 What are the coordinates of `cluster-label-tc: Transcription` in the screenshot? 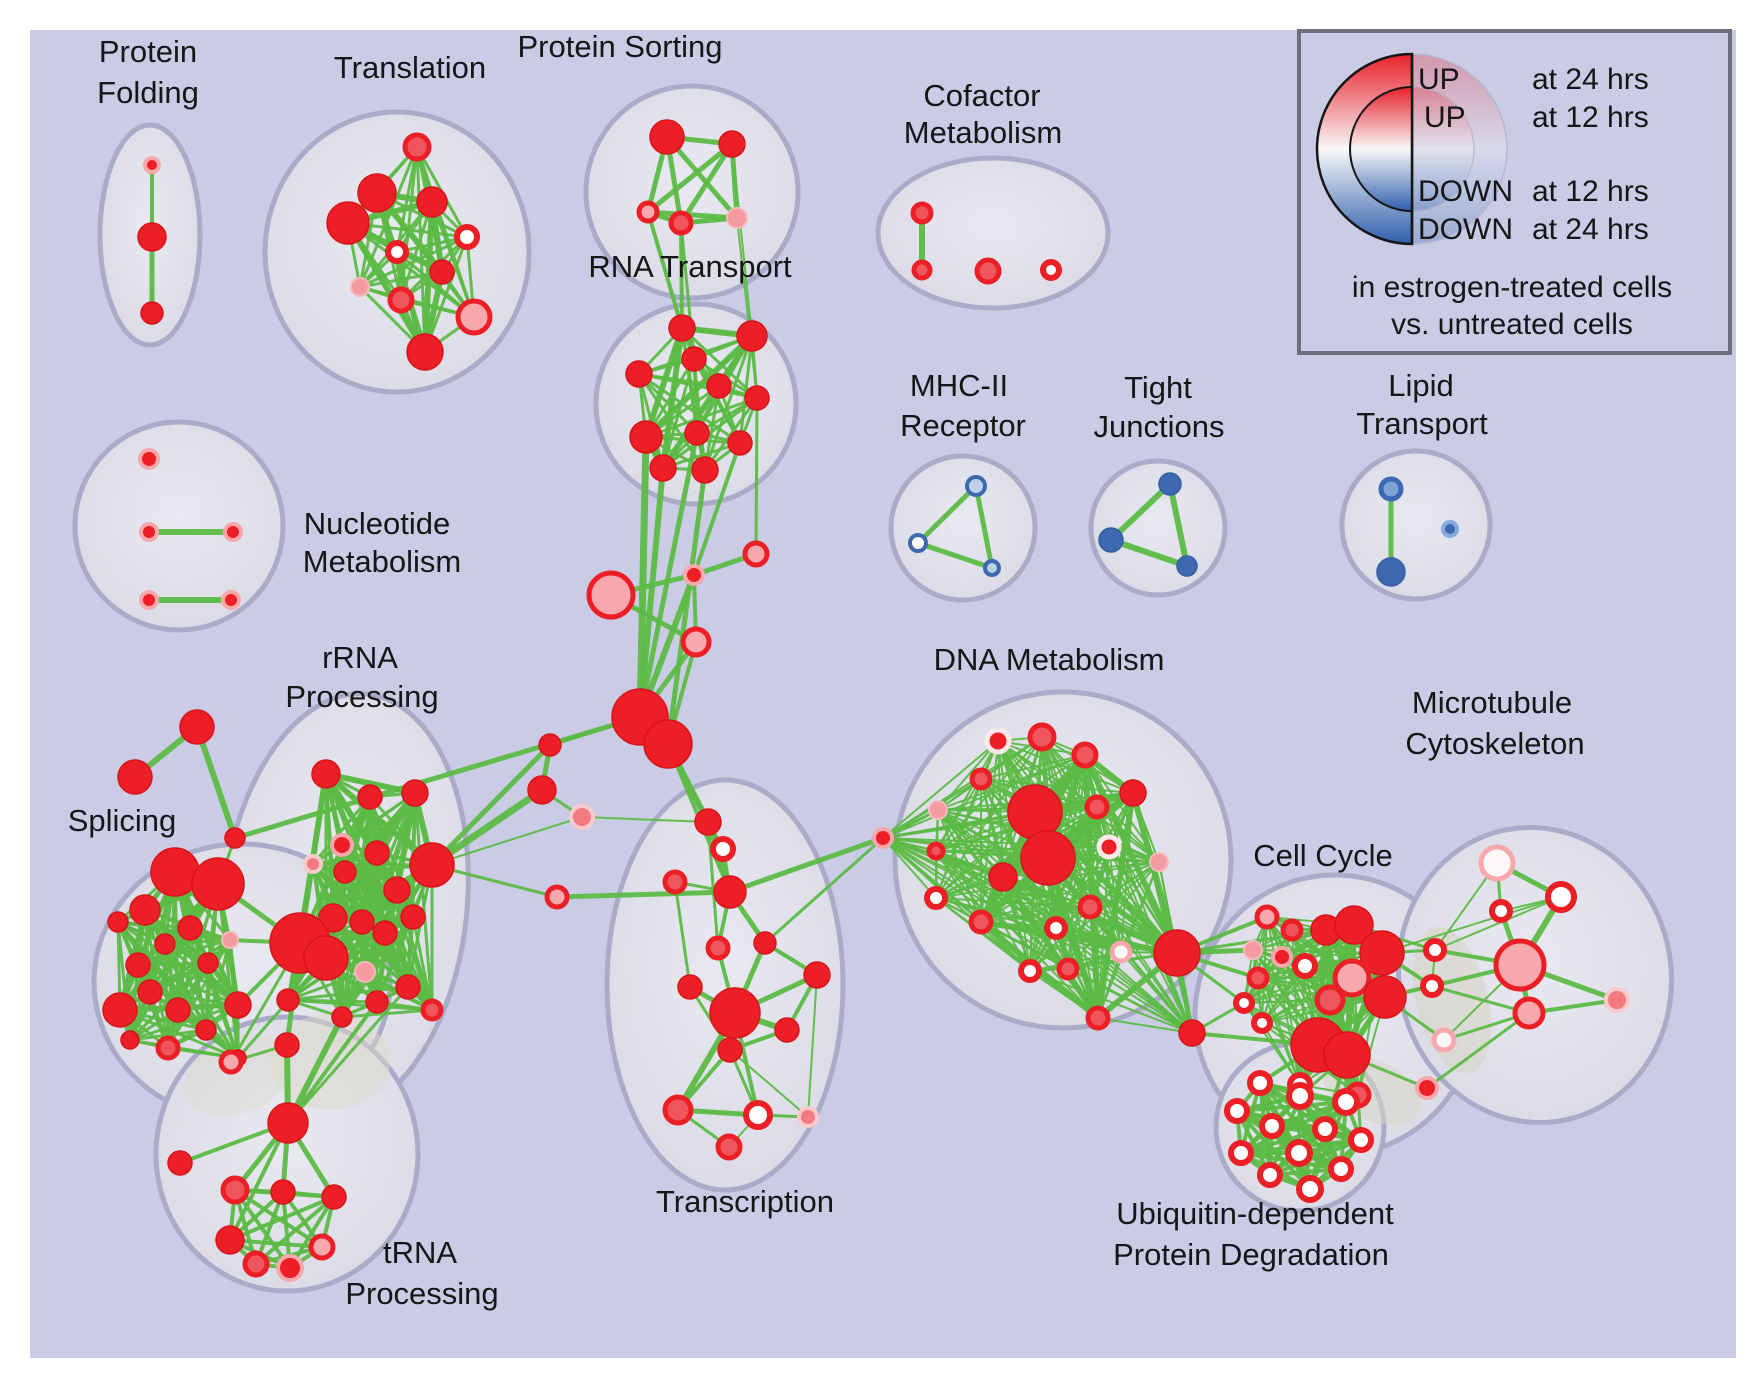 It's located at (745, 1201).